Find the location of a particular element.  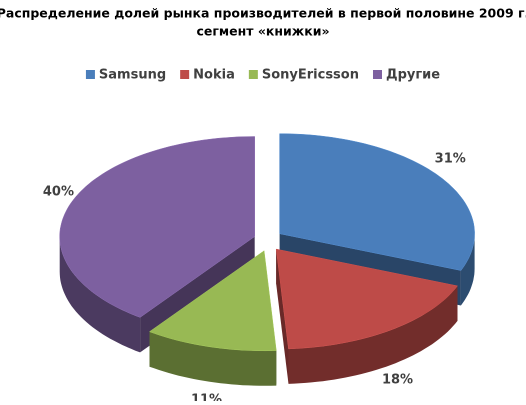

legend-label: Samsung is located at coordinates (132, 75).